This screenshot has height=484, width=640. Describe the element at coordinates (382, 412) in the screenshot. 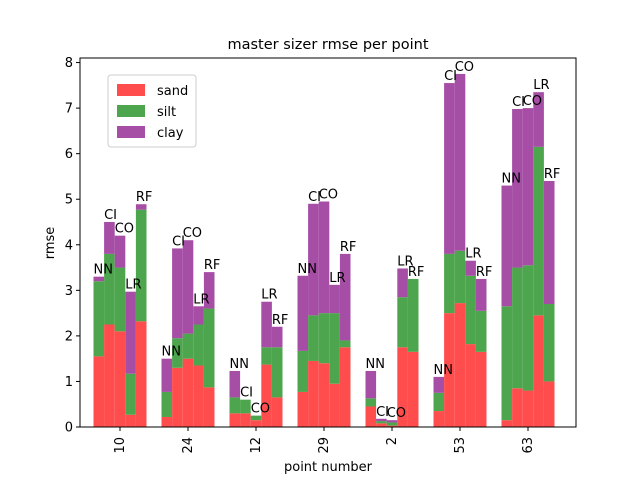

I see `bar-label-2-ci: CI` at that location.